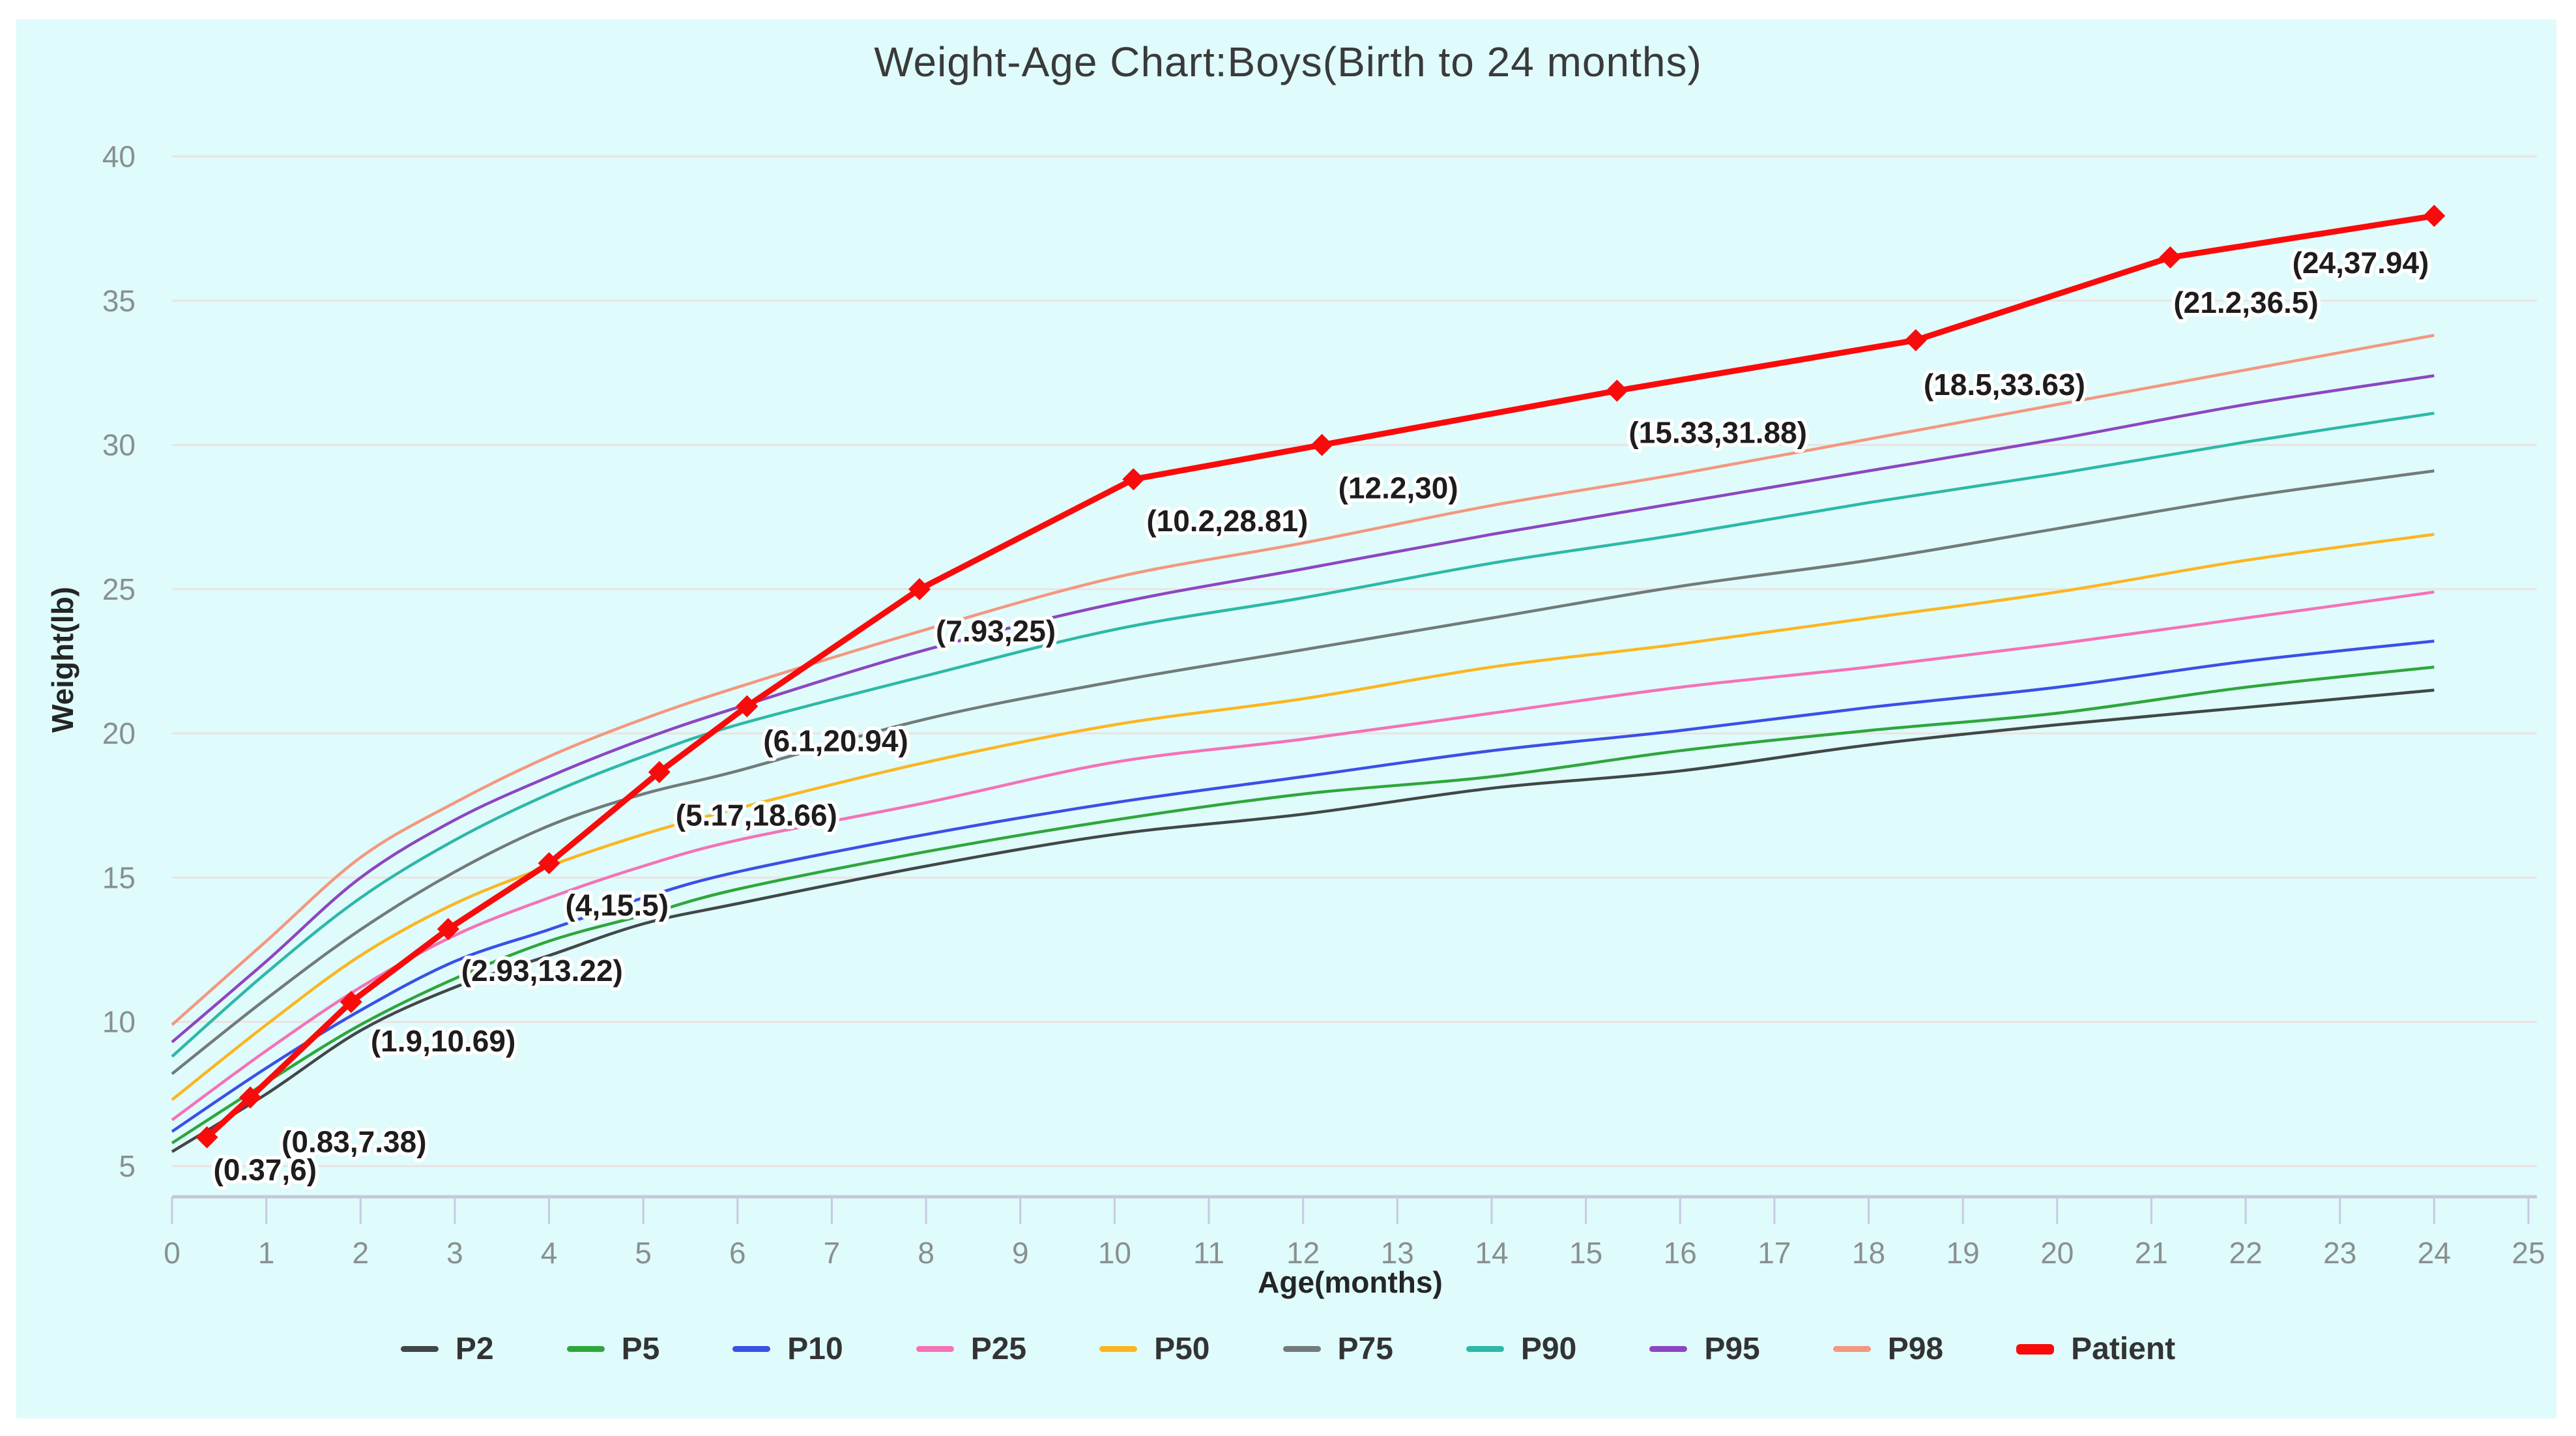 The width and height of the screenshot is (2576, 1436). I want to click on legend-item-p98: P98, so click(1888, 1349).